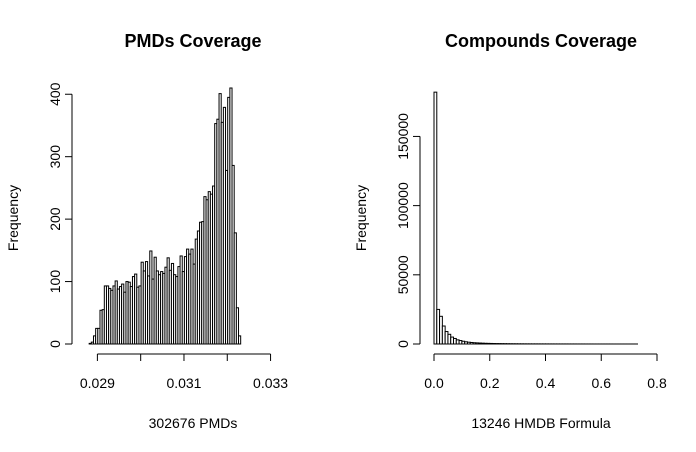 The image size is (696, 452). Describe the element at coordinates (408, 230) in the screenshot. I see `y-axis: 0 50000 100000 150000` at that location.